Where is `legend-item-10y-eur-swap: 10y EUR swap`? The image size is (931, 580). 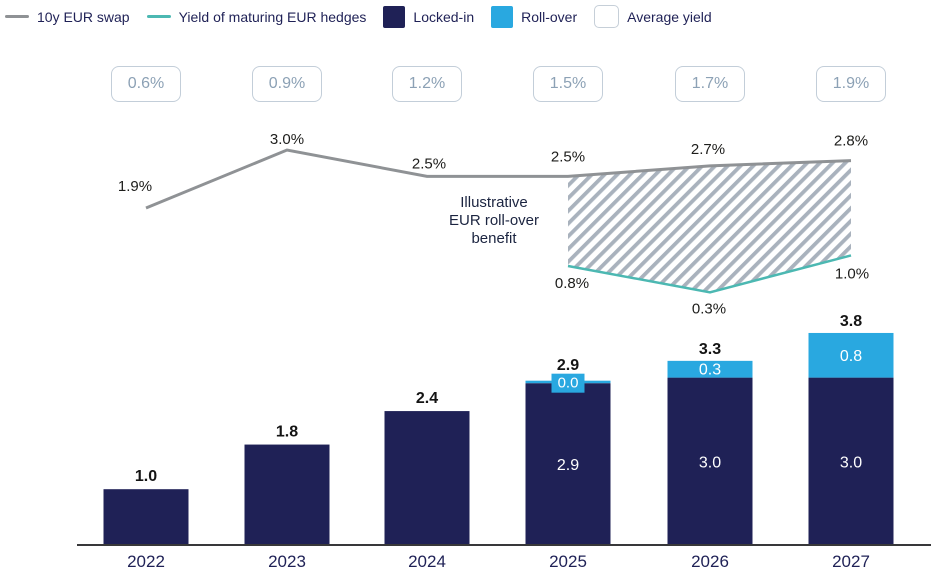
legend-item-10y-eur-swap: 10y EUR swap is located at coordinates (67, 17).